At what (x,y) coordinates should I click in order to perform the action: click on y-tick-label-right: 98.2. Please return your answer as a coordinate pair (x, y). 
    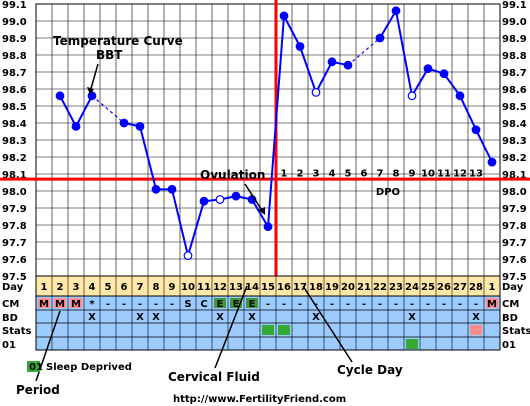
    Looking at the image, I should click on (514, 158).